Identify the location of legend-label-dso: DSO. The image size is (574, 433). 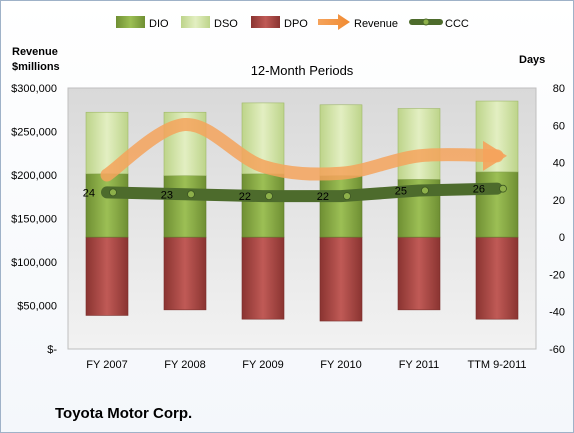
(226, 24).